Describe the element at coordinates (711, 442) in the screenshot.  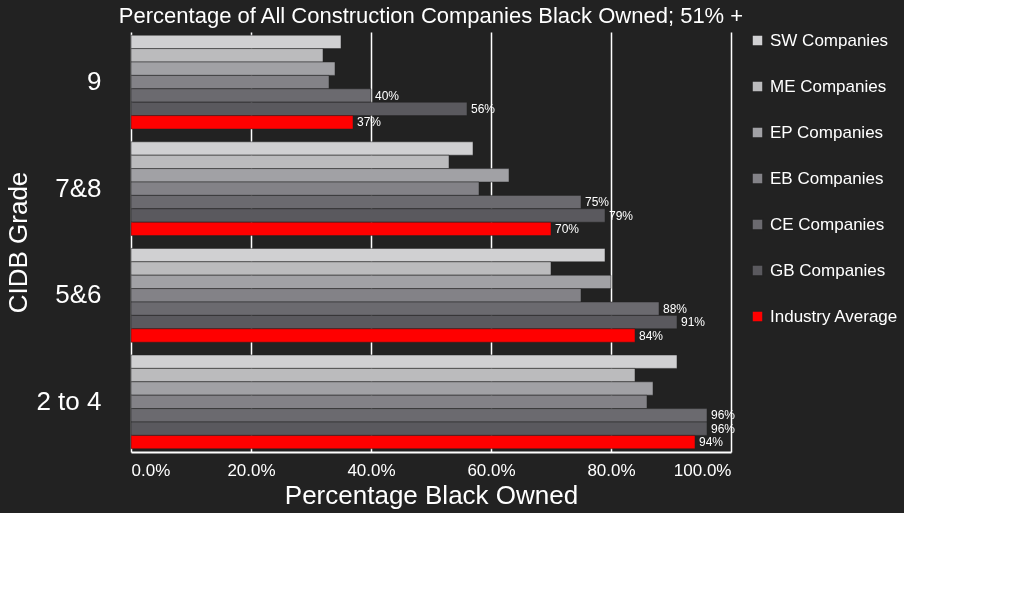
I see `data-label: 94%` at that location.